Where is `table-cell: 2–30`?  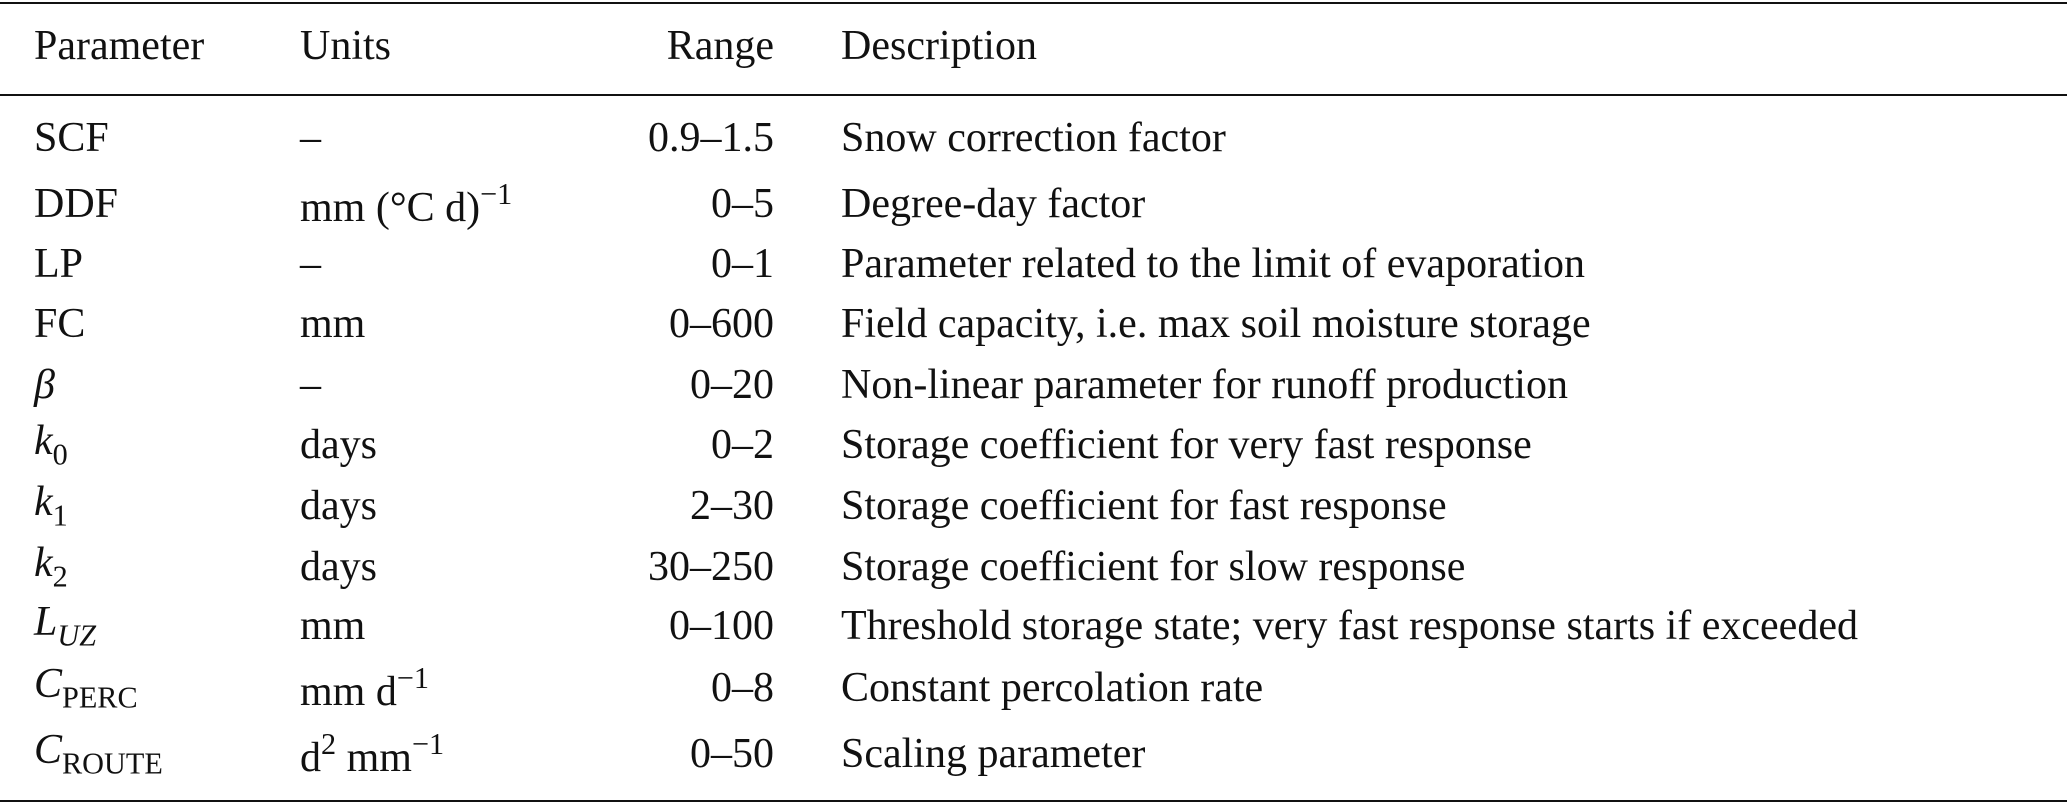
table-cell: 2–30 is located at coordinates (732, 506).